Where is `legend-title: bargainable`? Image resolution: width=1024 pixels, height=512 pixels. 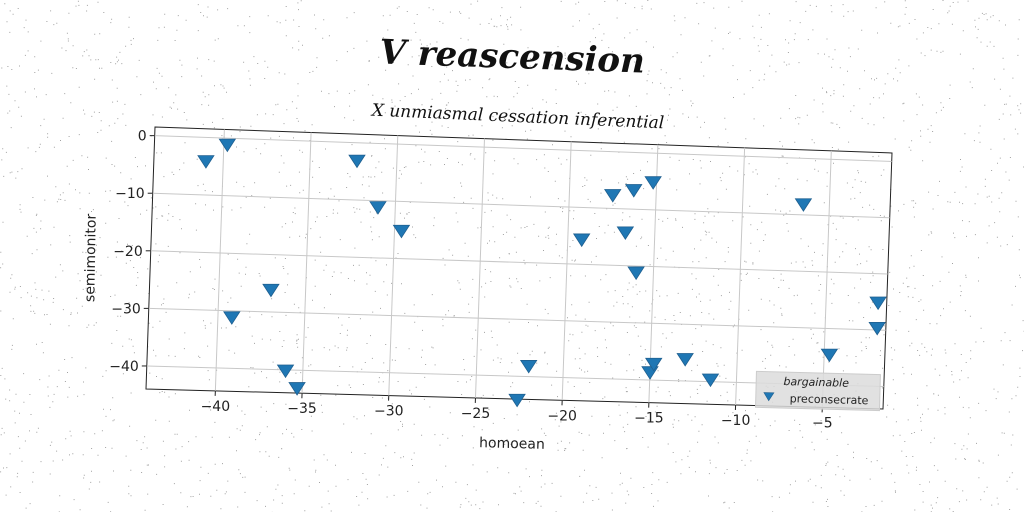
legend-title: bargainable is located at coordinates (816, 382).